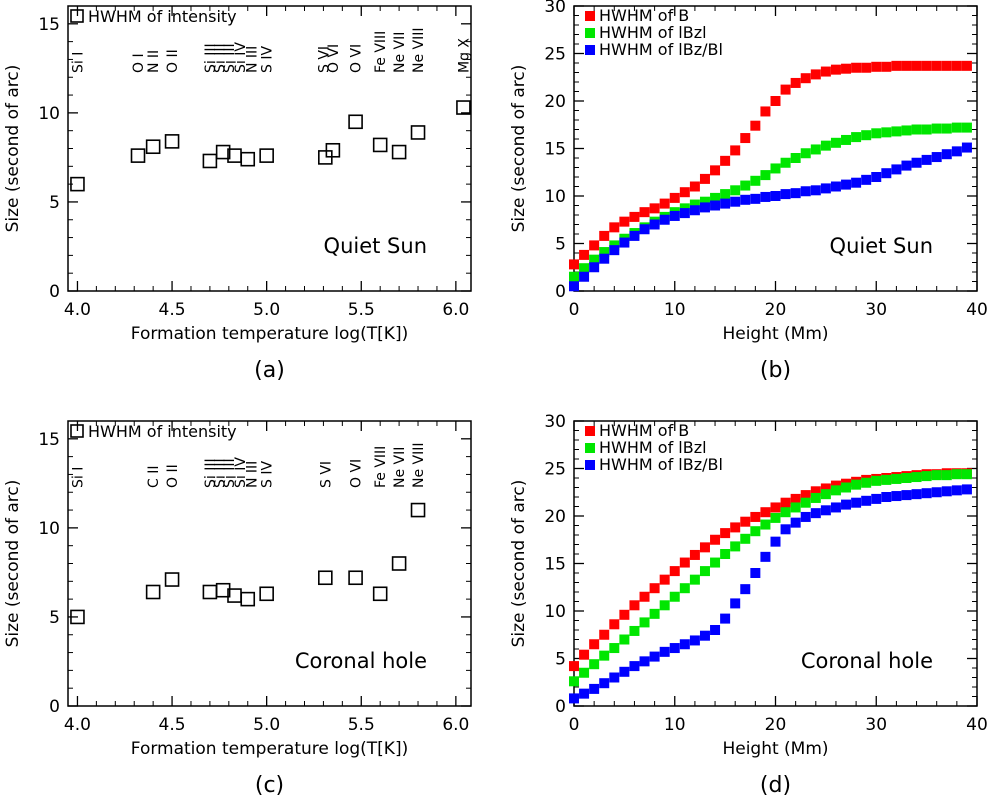  I want to click on y-tick-label: 15, so click(555, 565).